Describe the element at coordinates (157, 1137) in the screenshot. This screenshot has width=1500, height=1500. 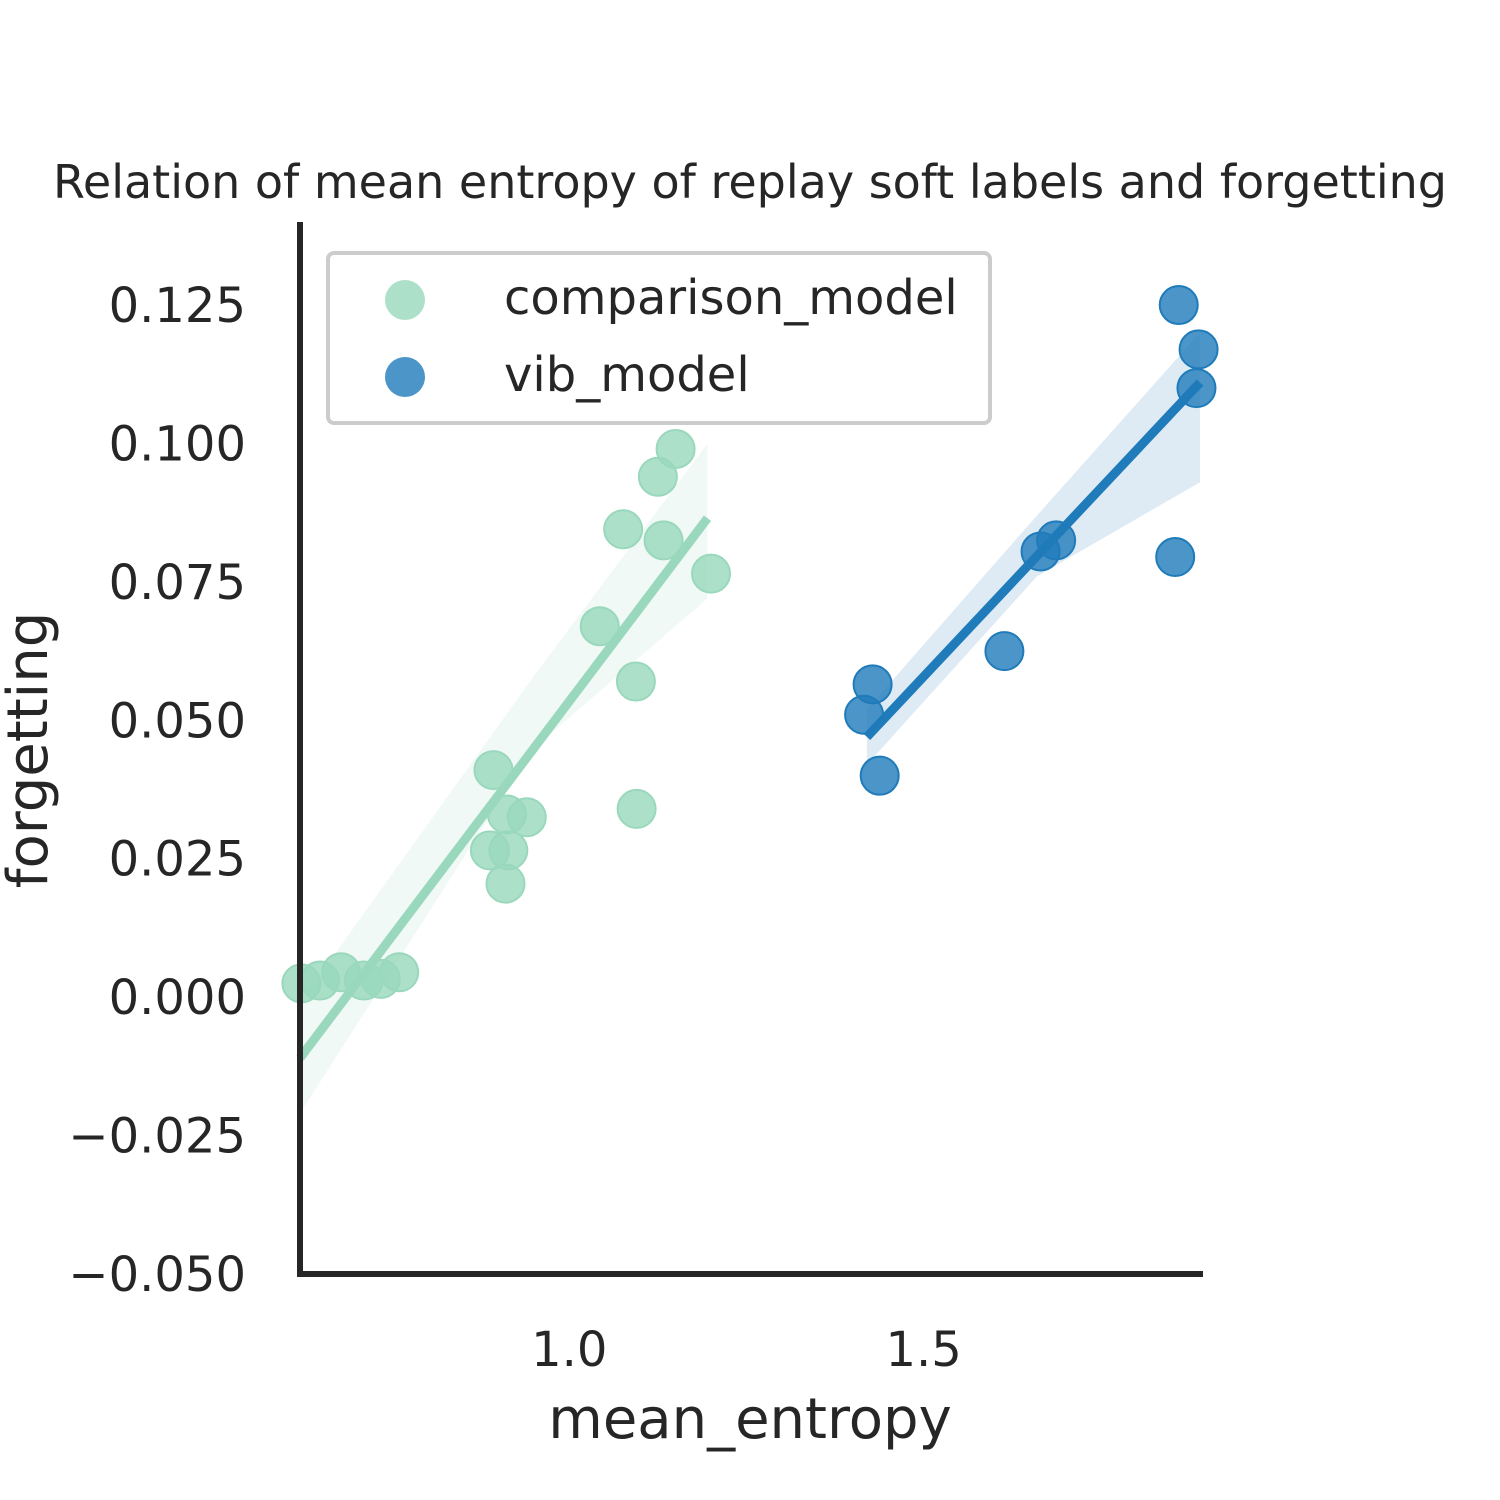
I see `y-tick-label: −0.025` at that location.